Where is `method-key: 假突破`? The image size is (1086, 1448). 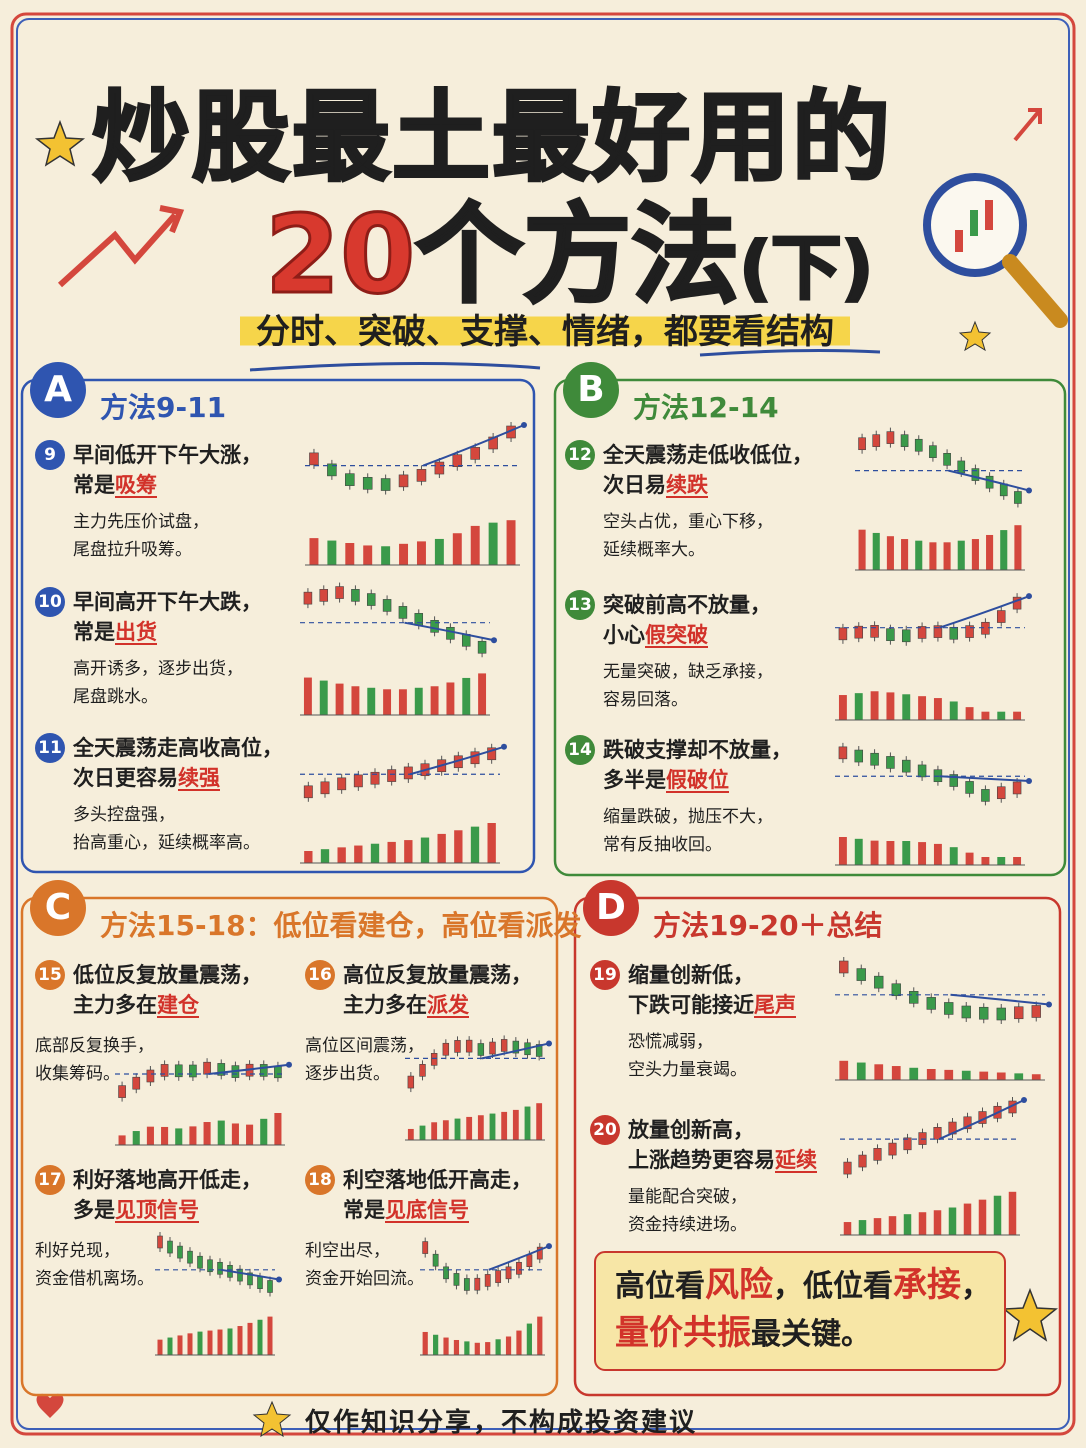
method-key: 假突破 is located at coordinates (676, 635).